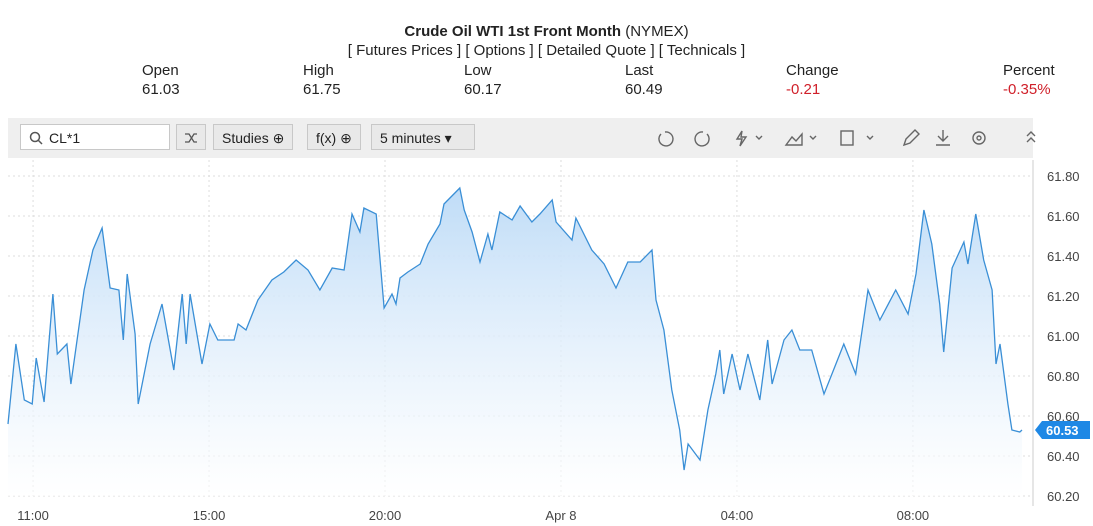 The image size is (1093, 526). What do you see at coordinates (1063, 376) in the screenshot?
I see `y-tick-label: 60.80` at bounding box center [1063, 376].